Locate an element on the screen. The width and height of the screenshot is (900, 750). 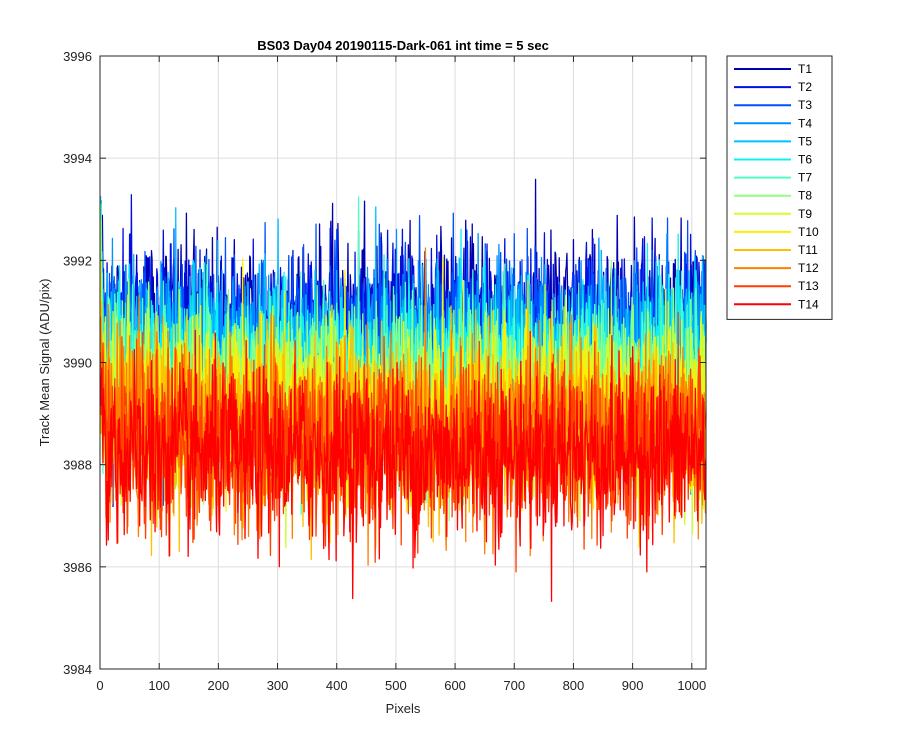
x-tick-label: 100 is located at coordinates (159, 685).